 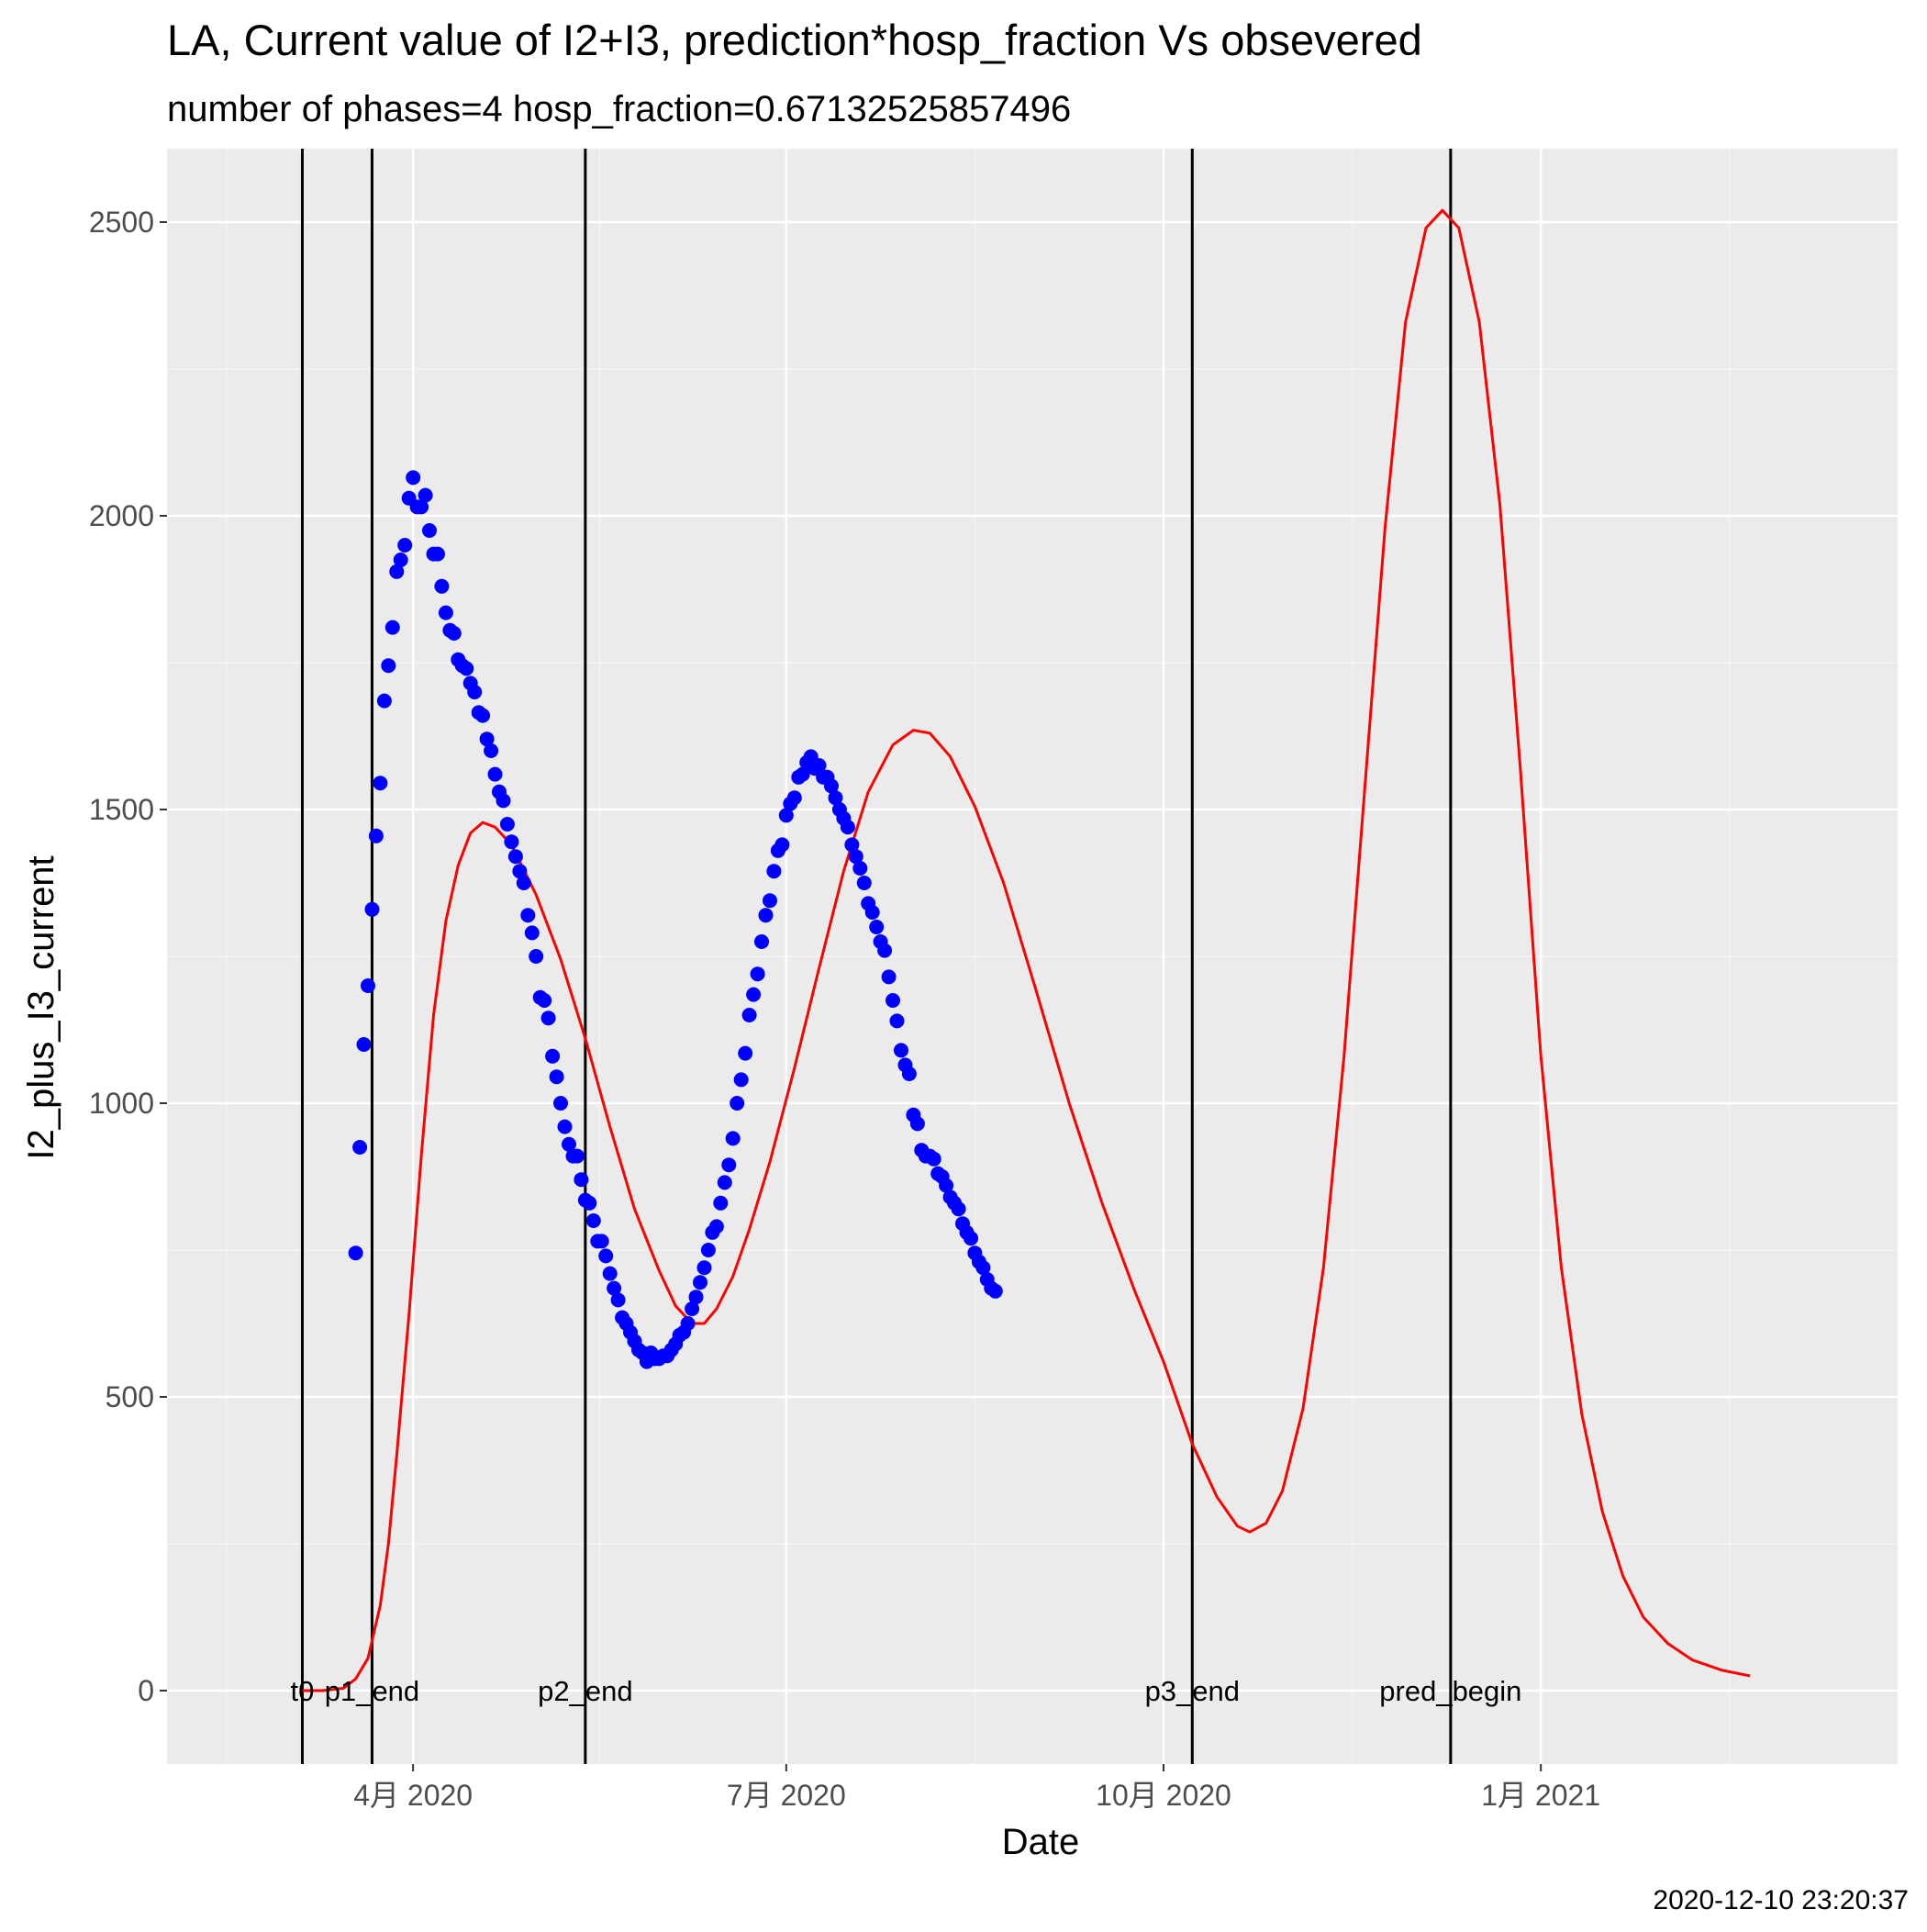 What do you see at coordinates (786, 1795) in the screenshot?
I see `x-tick-label: 7月 2020` at bounding box center [786, 1795].